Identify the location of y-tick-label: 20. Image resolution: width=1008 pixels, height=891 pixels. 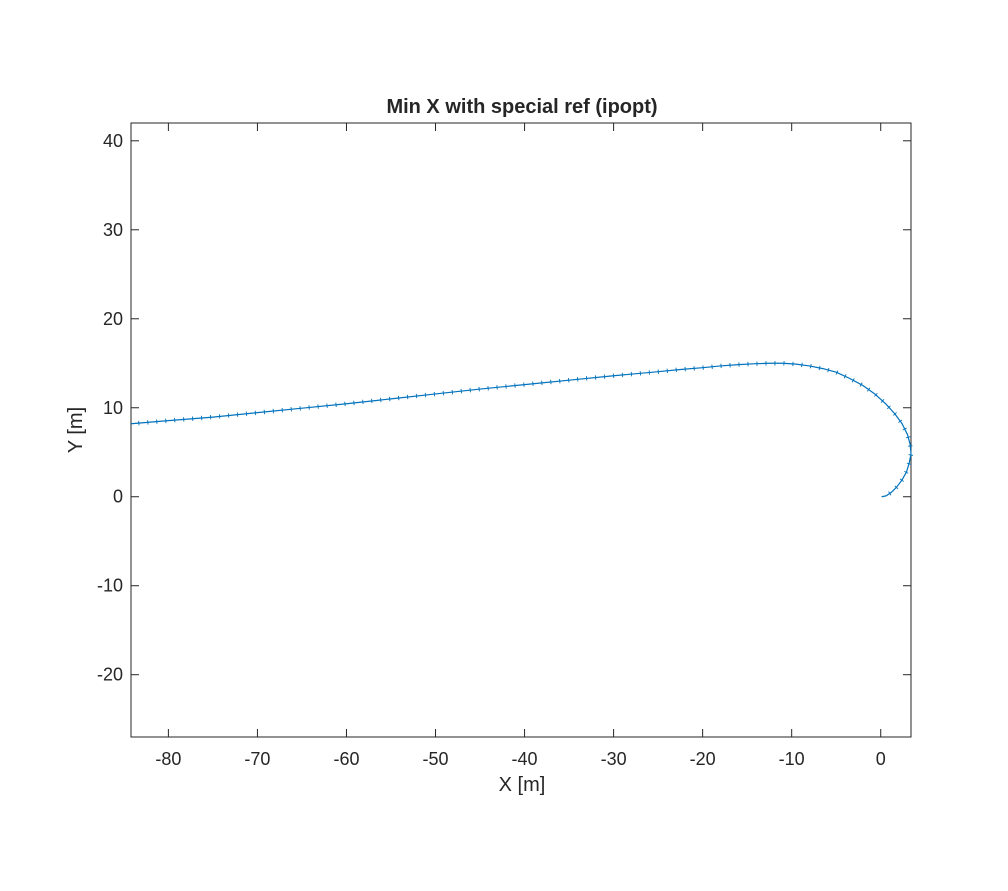
(113, 319).